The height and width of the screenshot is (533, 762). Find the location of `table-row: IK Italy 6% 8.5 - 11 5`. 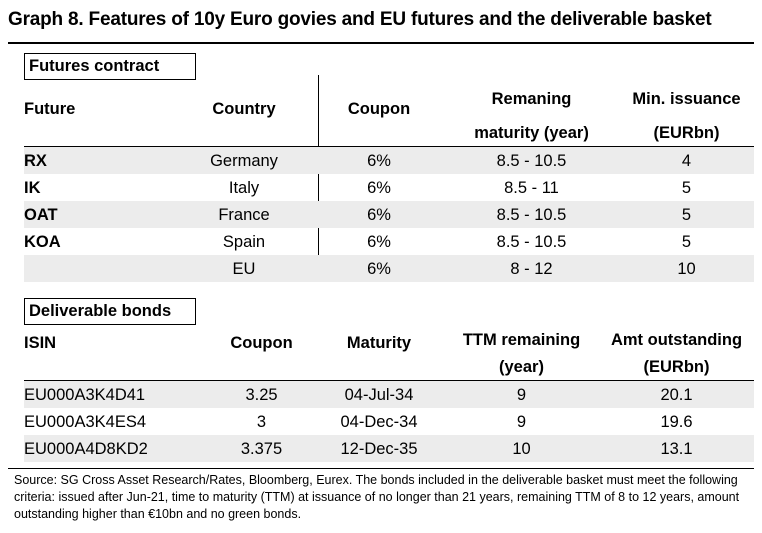

table-row: IK Italy 6% 8.5 - 11 5 is located at coordinates (389, 187).